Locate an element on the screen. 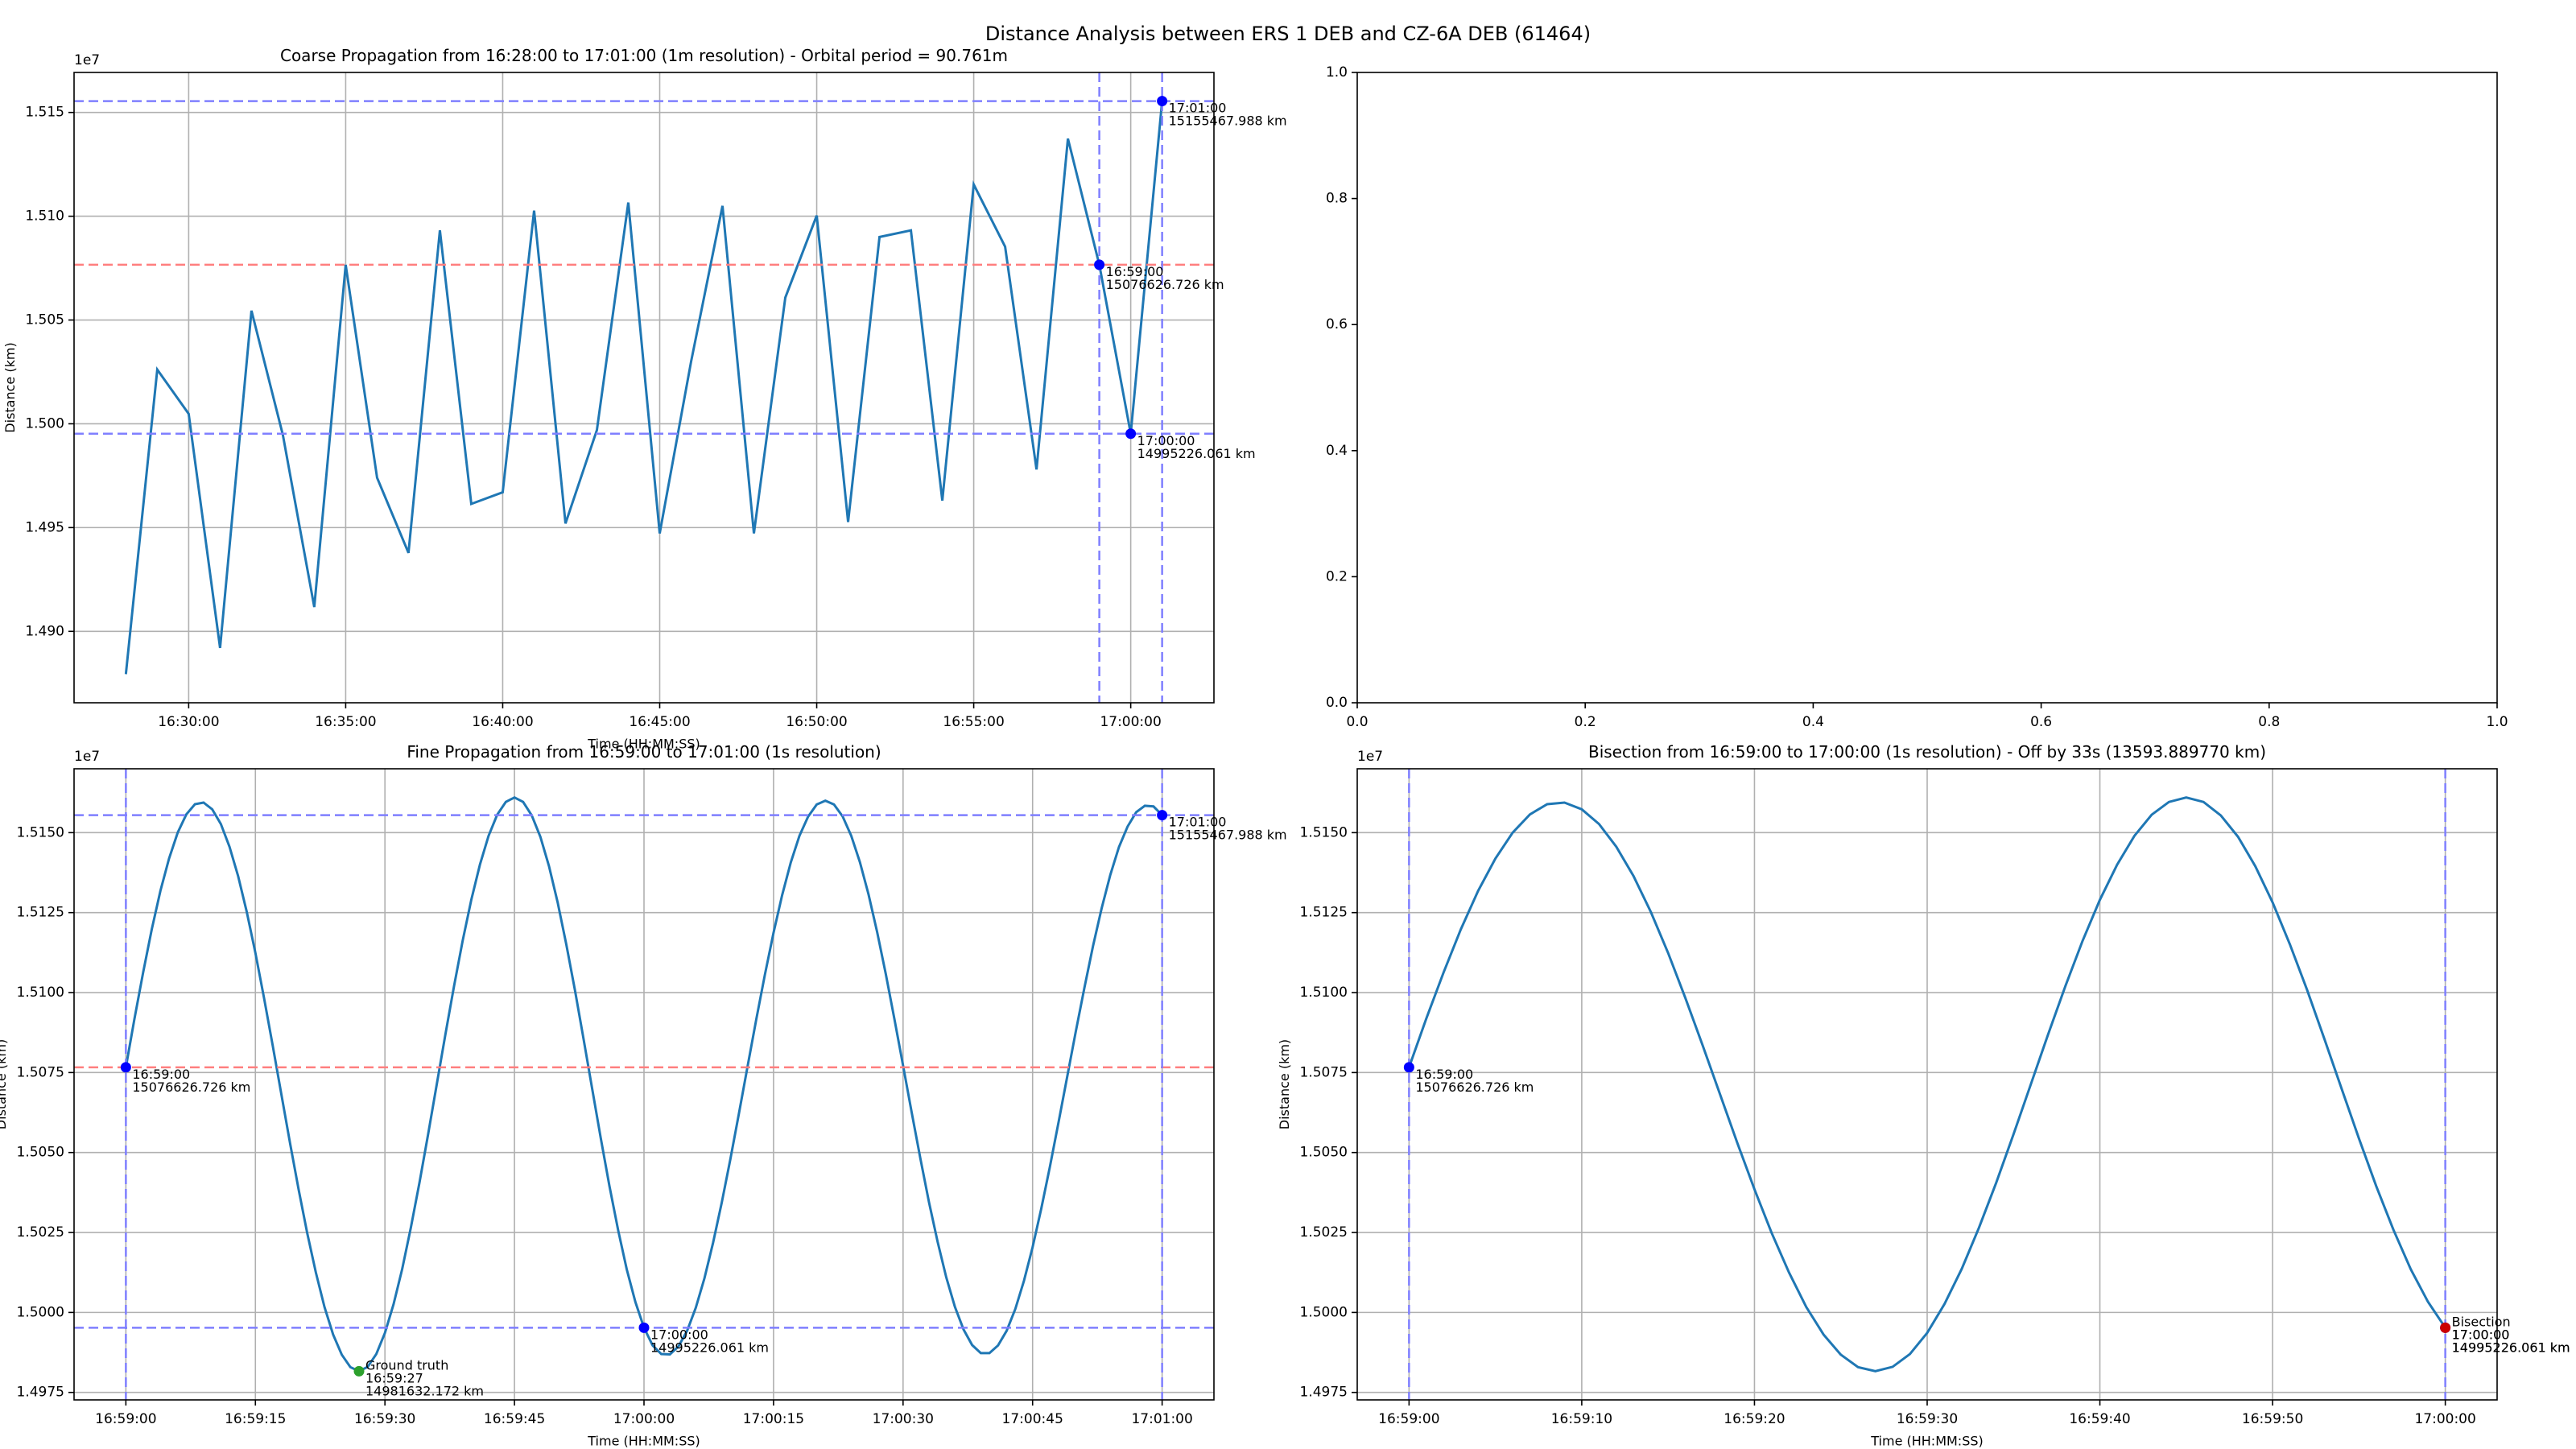 The image size is (2576, 1449). y-tick-label: 1.515 is located at coordinates (44, 113).